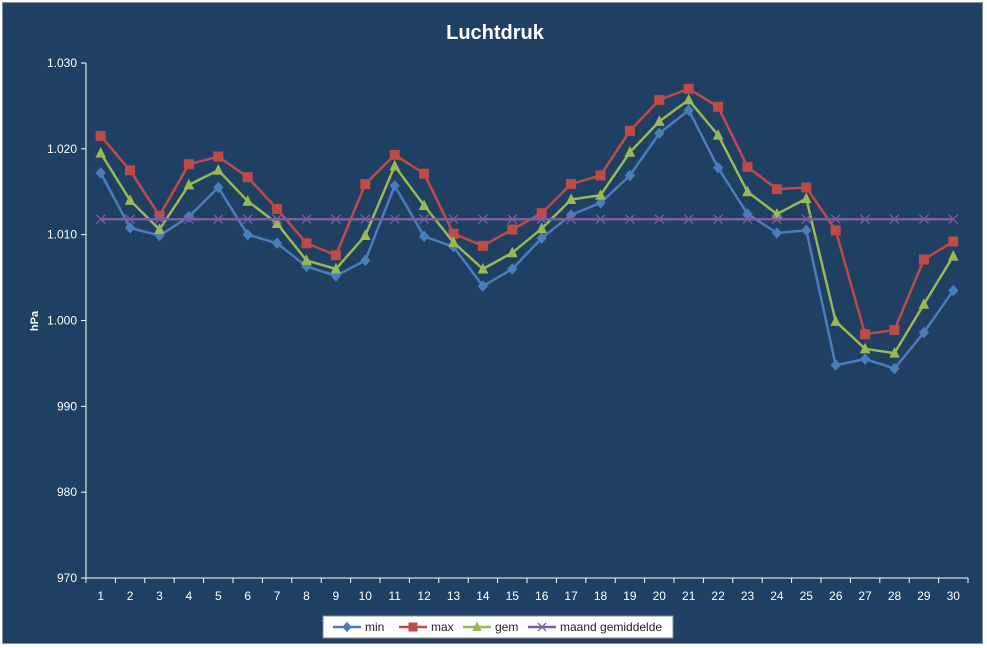  Describe the element at coordinates (67, 492) in the screenshot. I see `y-tick-label: 980` at that location.